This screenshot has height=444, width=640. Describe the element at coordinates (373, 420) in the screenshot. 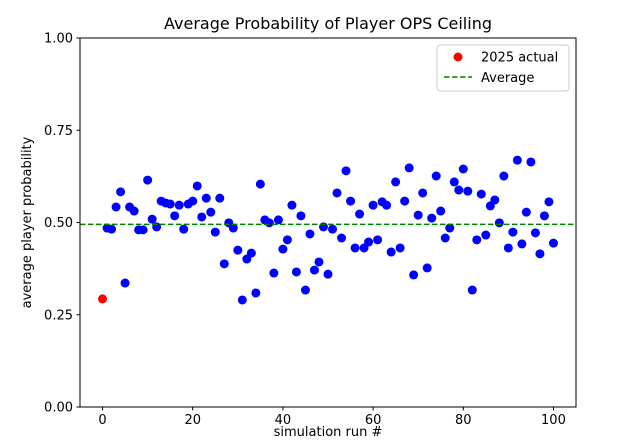

I see `x-tick-label: 60` at that location.